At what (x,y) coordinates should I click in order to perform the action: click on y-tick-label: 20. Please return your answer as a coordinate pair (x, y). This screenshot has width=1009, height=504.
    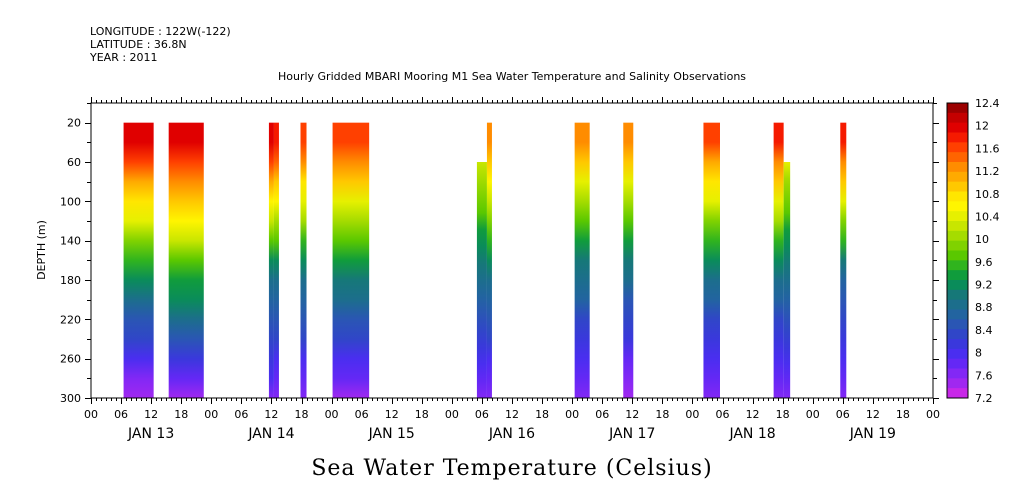
    Looking at the image, I should click on (74, 123).